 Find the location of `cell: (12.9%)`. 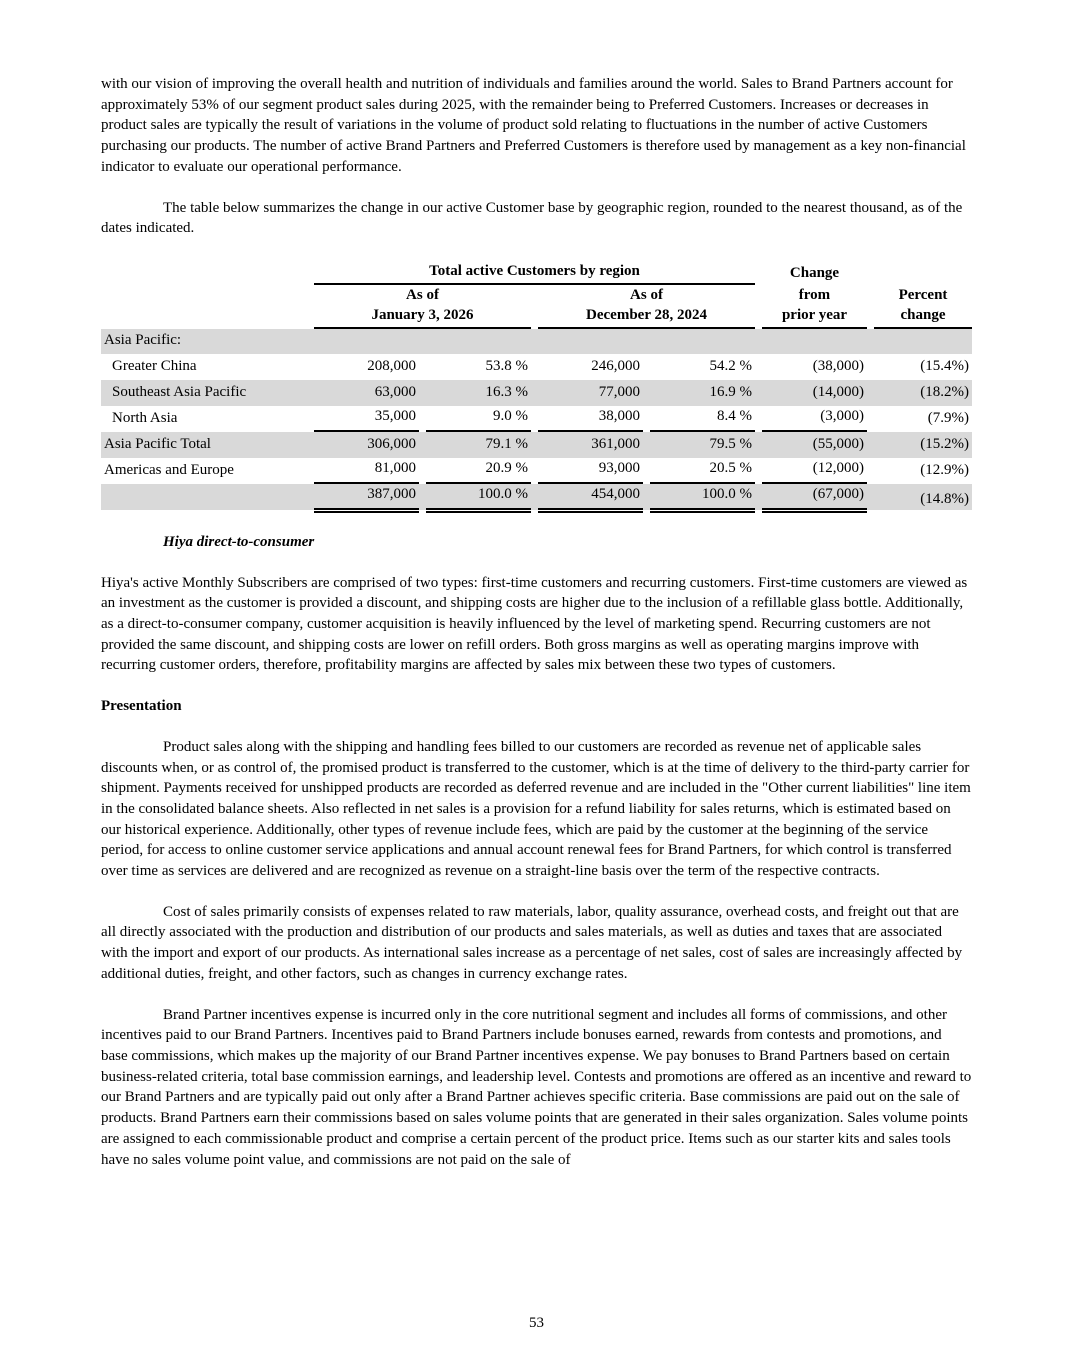

cell: (12.9%) is located at coordinates (944, 470).